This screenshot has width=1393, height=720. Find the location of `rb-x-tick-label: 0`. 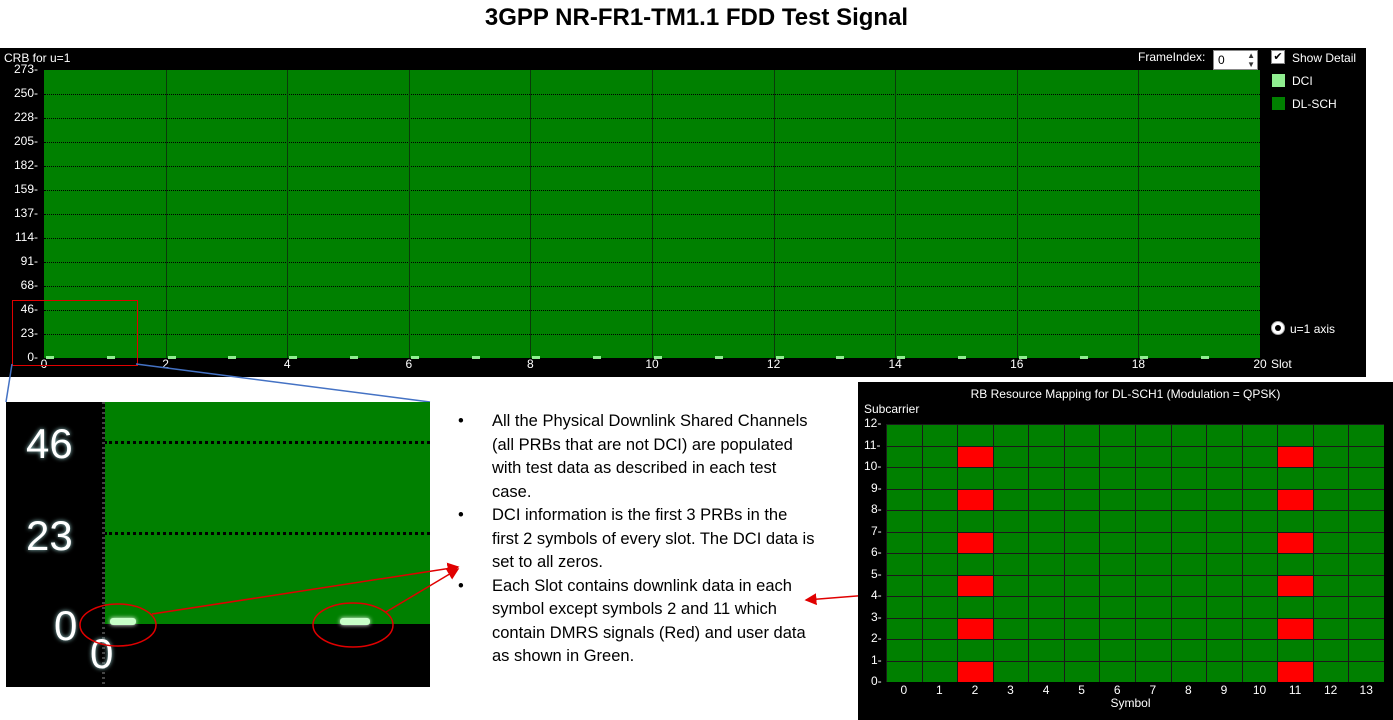

rb-x-tick-label: 0 is located at coordinates (904, 690).